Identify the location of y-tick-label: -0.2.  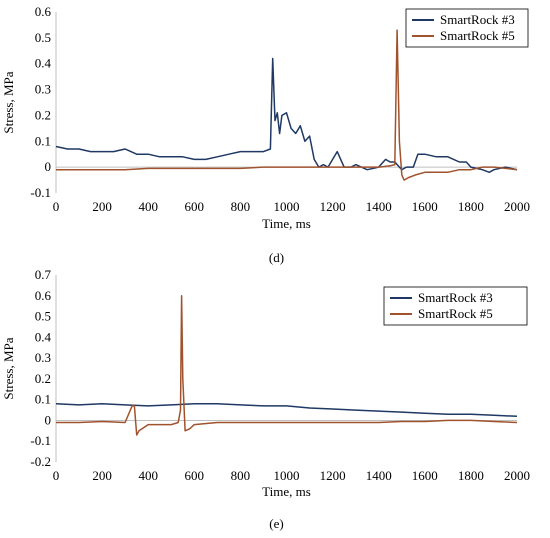
(40, 461).